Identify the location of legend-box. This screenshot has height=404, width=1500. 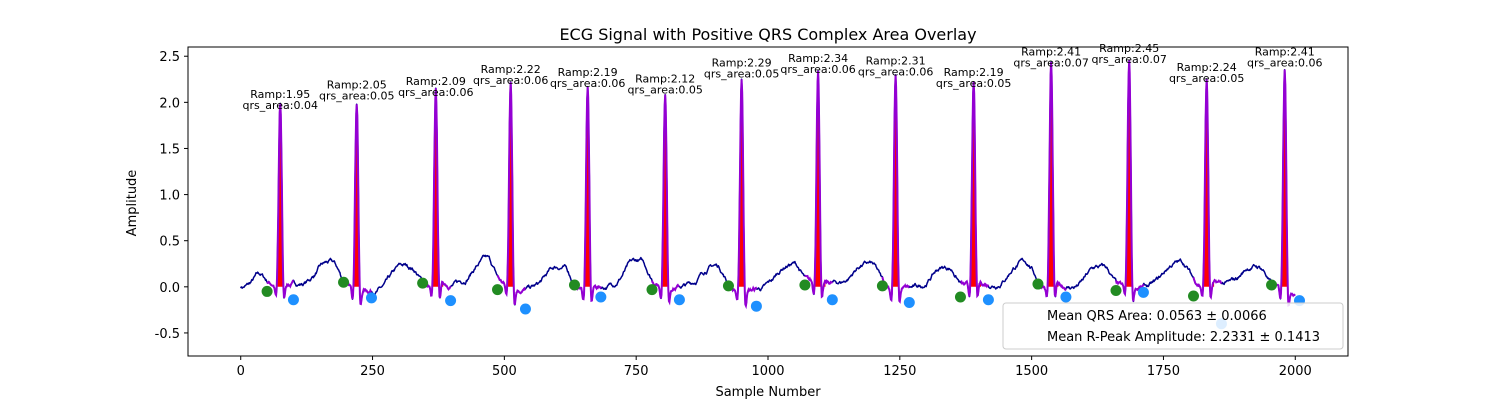
(1173, 326).